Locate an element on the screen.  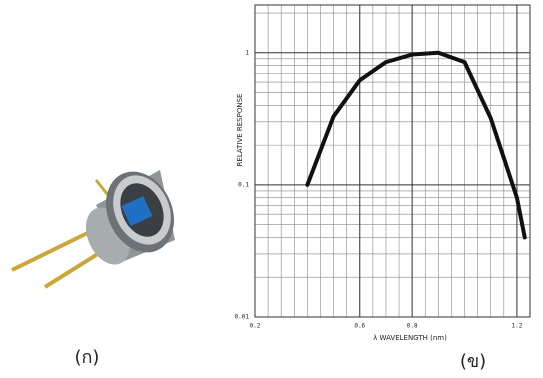
x-tick-label: 0.6 is located at coordinates (359, 326).